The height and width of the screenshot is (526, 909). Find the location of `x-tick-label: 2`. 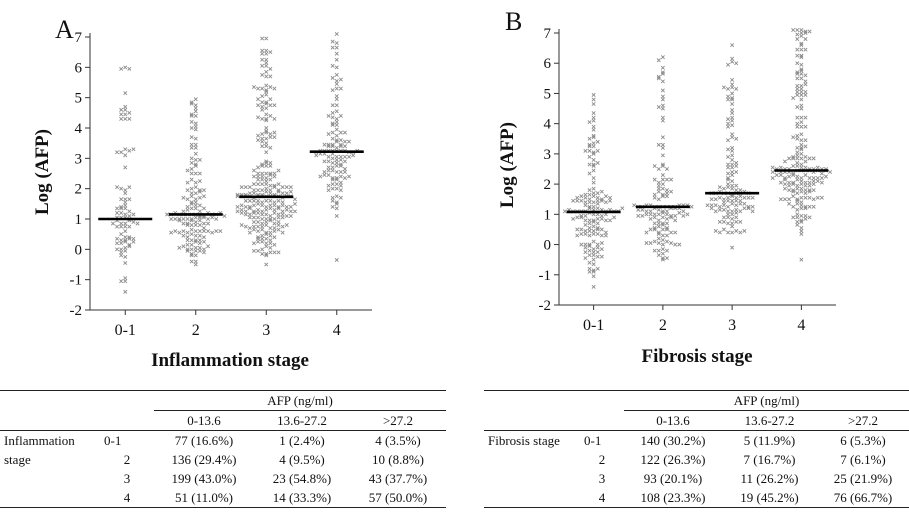

x-tick-label: 2 is located at coordinates (663, 325).